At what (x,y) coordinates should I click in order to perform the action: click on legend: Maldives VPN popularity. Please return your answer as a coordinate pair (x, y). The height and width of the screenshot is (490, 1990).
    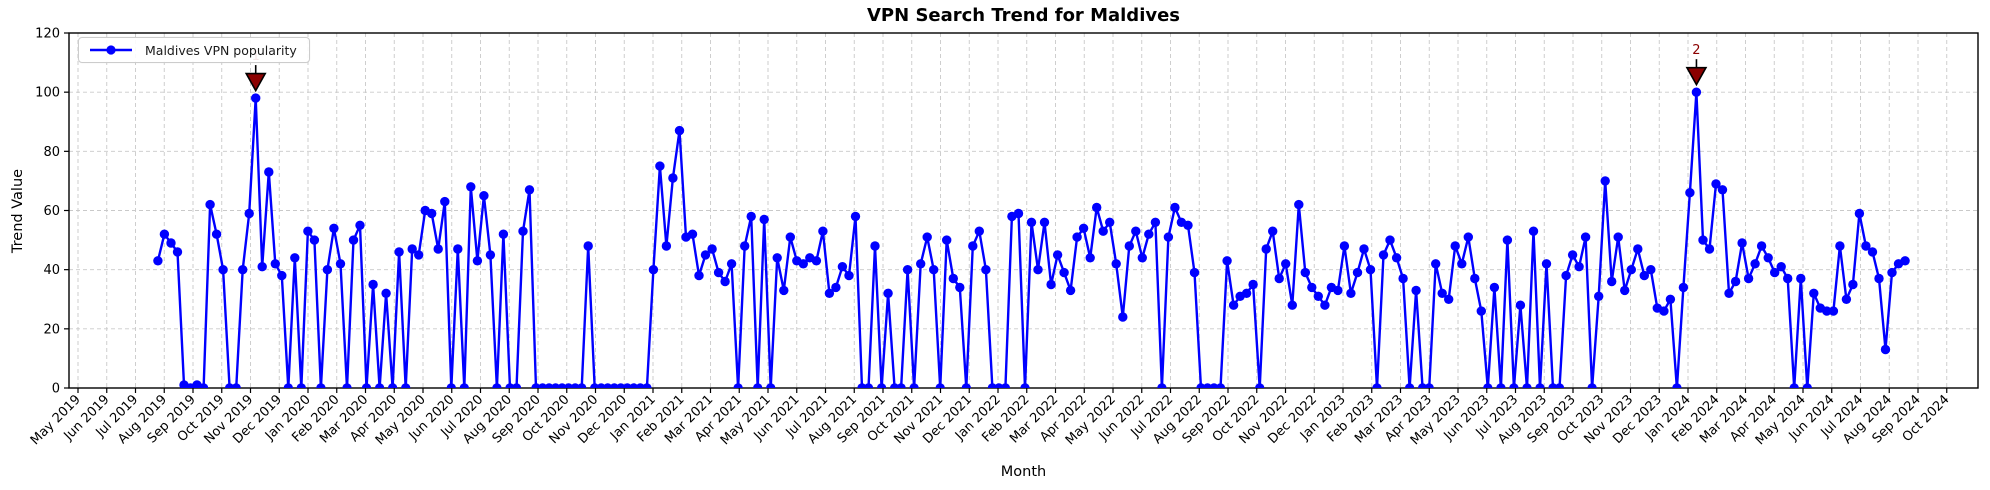
    Looking at the image, I should click on (194, 50).